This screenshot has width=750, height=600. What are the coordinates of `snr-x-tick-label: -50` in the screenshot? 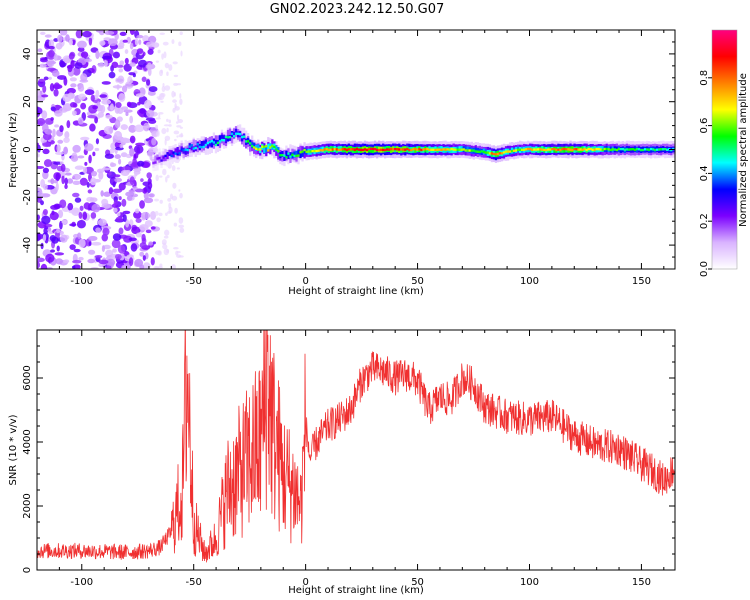 It's located at (194, 582).